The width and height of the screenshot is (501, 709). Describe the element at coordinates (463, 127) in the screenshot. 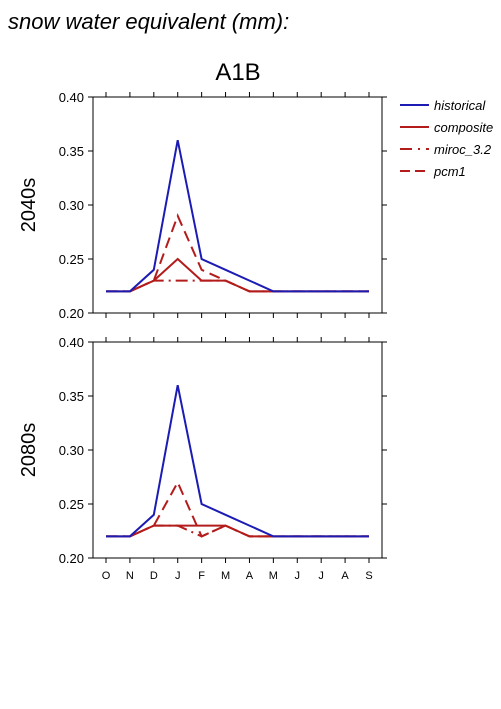

I see `legend-label: composite` at that location.